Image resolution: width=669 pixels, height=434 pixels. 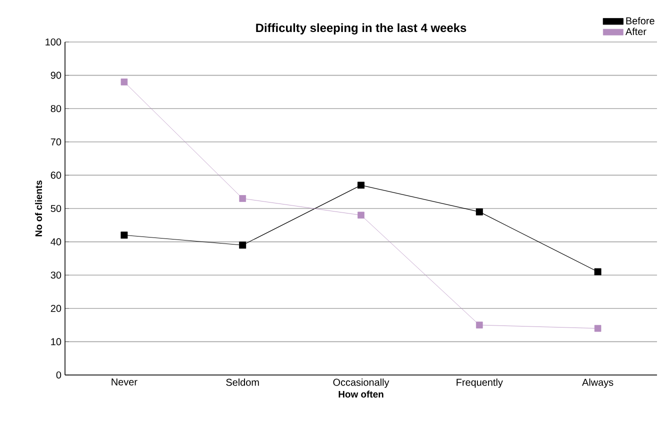 What do you see at coordinates (361, 394) in the screenshot?
I see `x-axis-title: How often` at bounding box center [361, 394].